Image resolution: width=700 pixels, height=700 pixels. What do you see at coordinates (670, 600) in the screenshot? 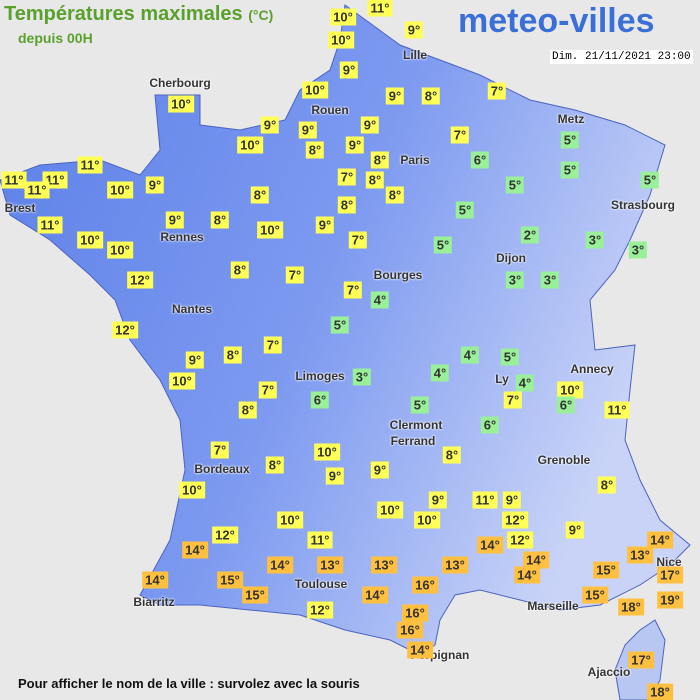
I see `temperature-label: 19°` at bounding box center [670, 600].